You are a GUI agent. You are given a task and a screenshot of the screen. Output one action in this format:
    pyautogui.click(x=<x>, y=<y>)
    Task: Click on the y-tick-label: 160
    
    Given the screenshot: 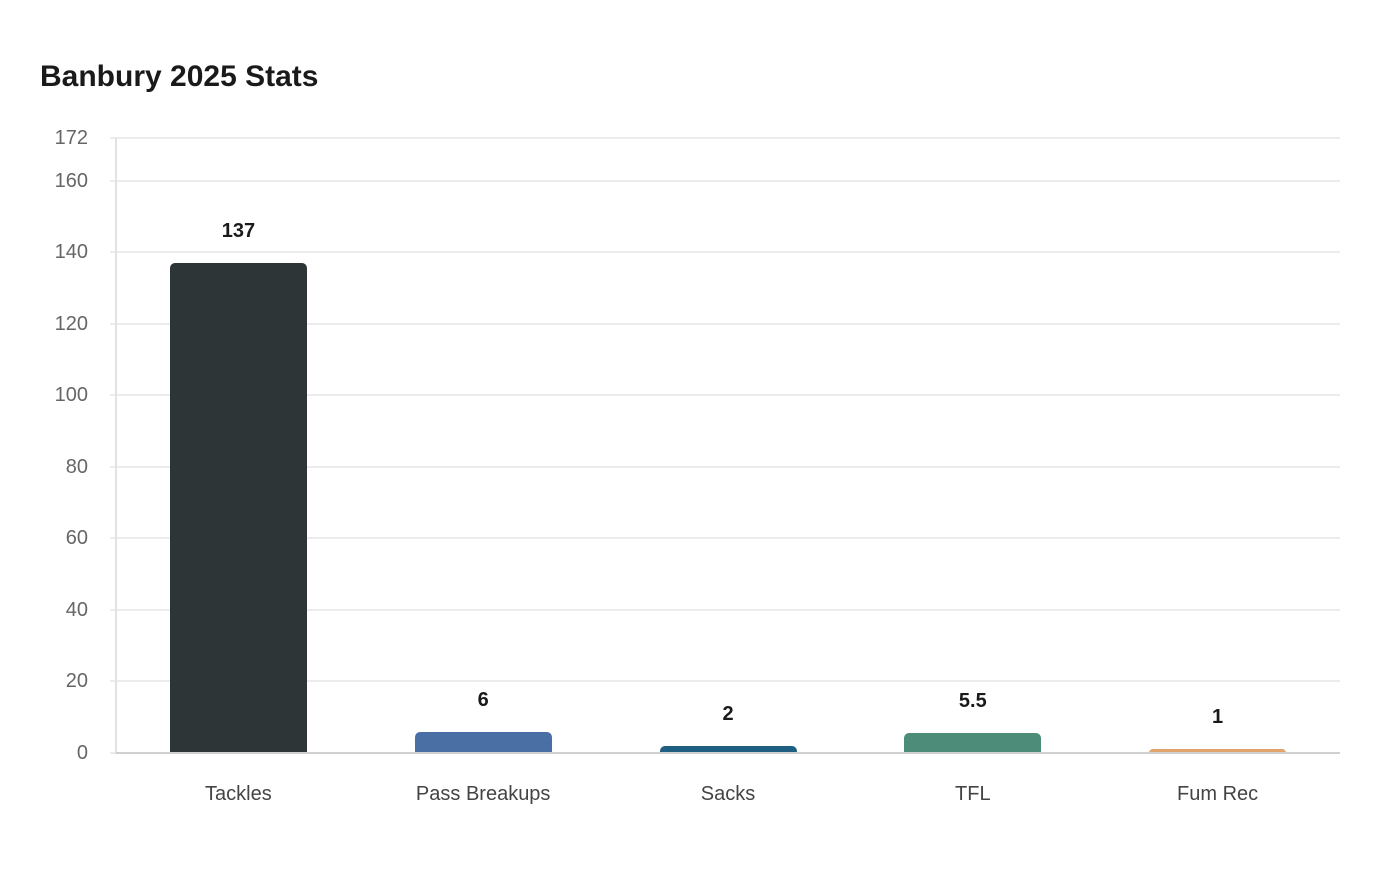 What is the action you would take?
    pyautogui.click(x=71, y=180)
    